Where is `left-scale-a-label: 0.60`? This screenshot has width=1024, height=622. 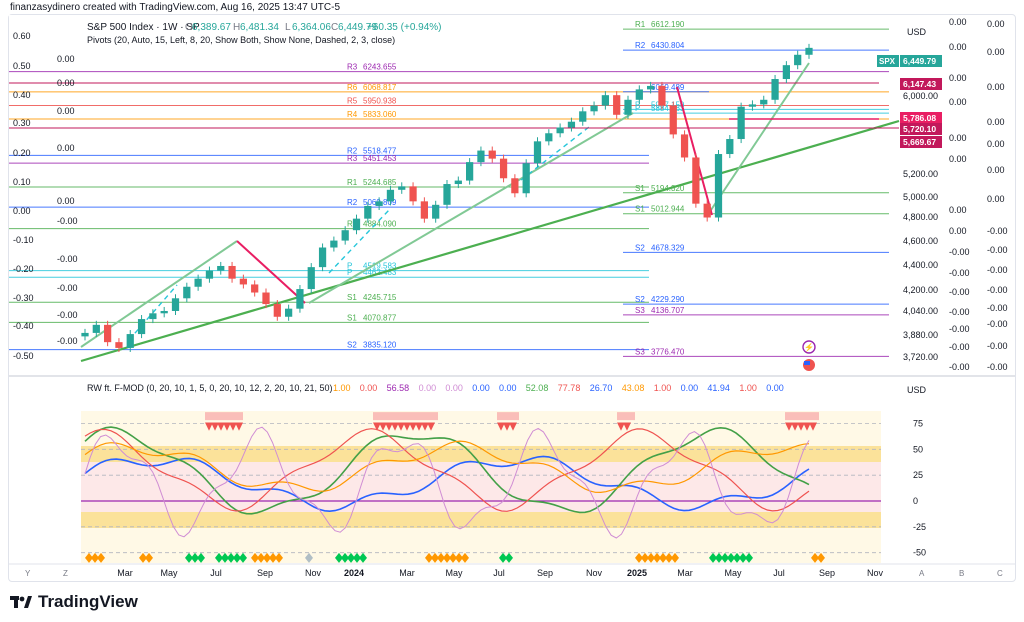
left-scale-a-label: 0.60 is located at coordinates (22, 36).